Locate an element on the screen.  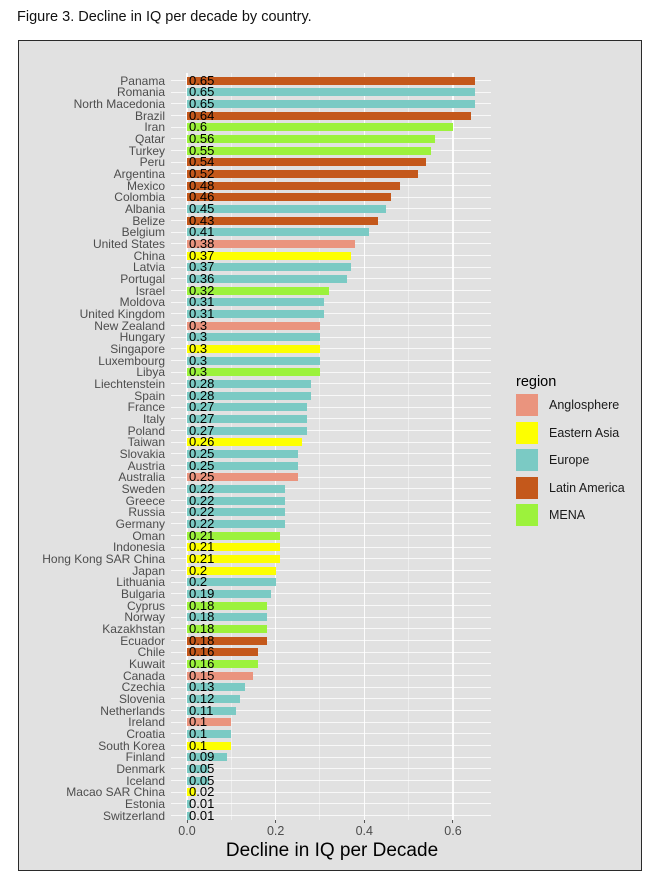
value-label: 0.05 is located at coordinates (202, 780).